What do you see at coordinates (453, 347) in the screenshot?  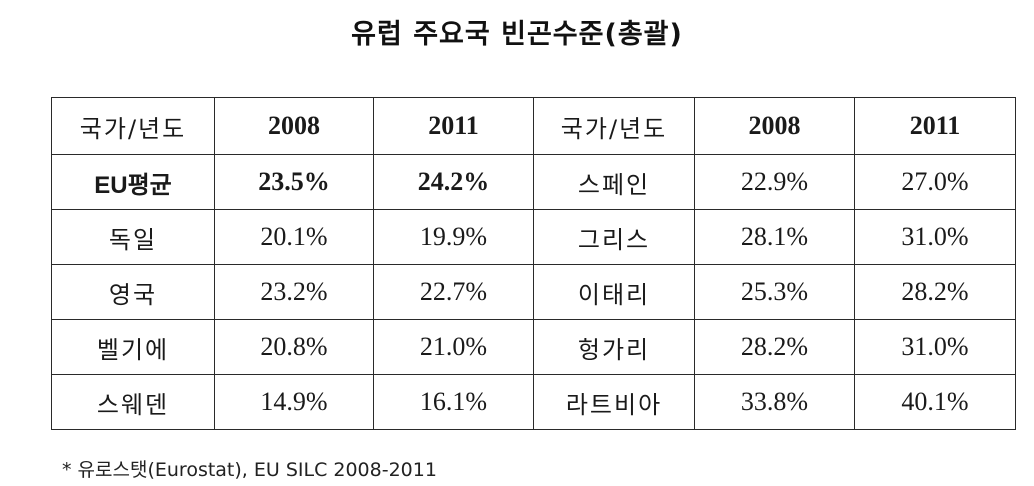 I see `value-cell-2011: 21.0%` at bounding box center [453, 347].